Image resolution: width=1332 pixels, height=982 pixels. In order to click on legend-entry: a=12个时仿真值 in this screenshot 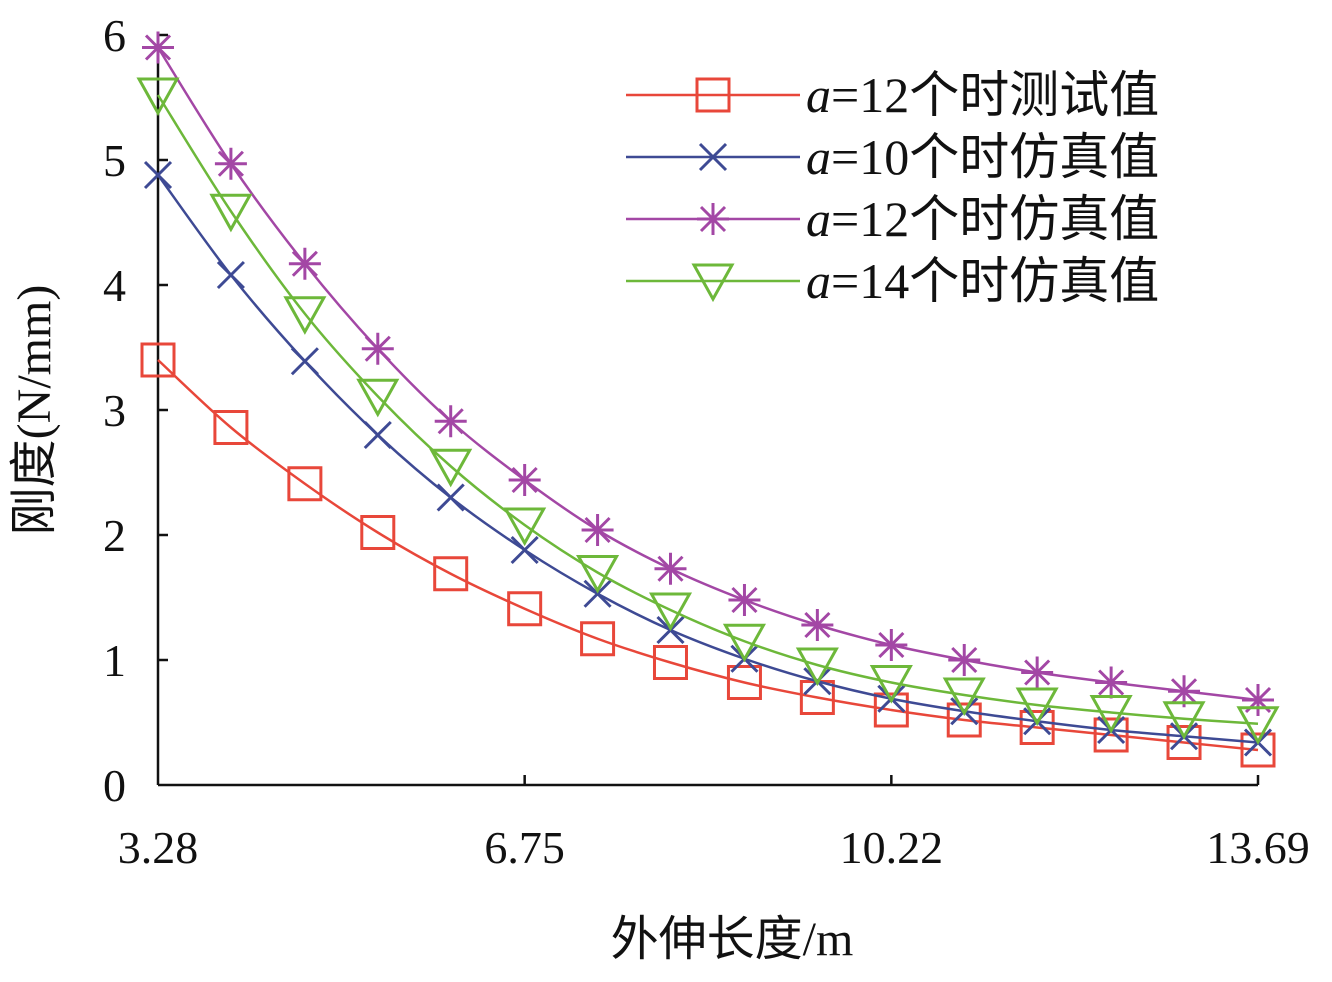, I will do `click(892, 219)`.